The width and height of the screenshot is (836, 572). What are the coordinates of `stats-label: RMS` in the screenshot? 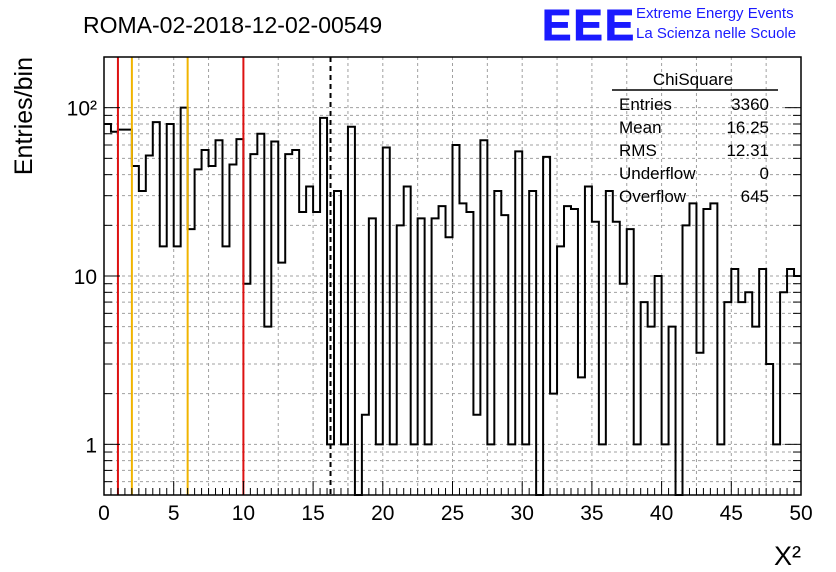 It's located at (638, 150).